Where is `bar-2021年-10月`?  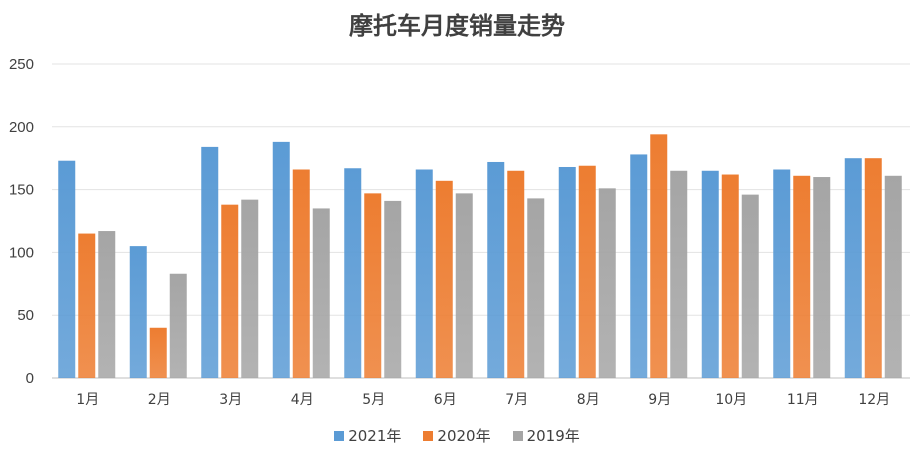 bar-2021年-10月 is located at coordinates (710, 274).